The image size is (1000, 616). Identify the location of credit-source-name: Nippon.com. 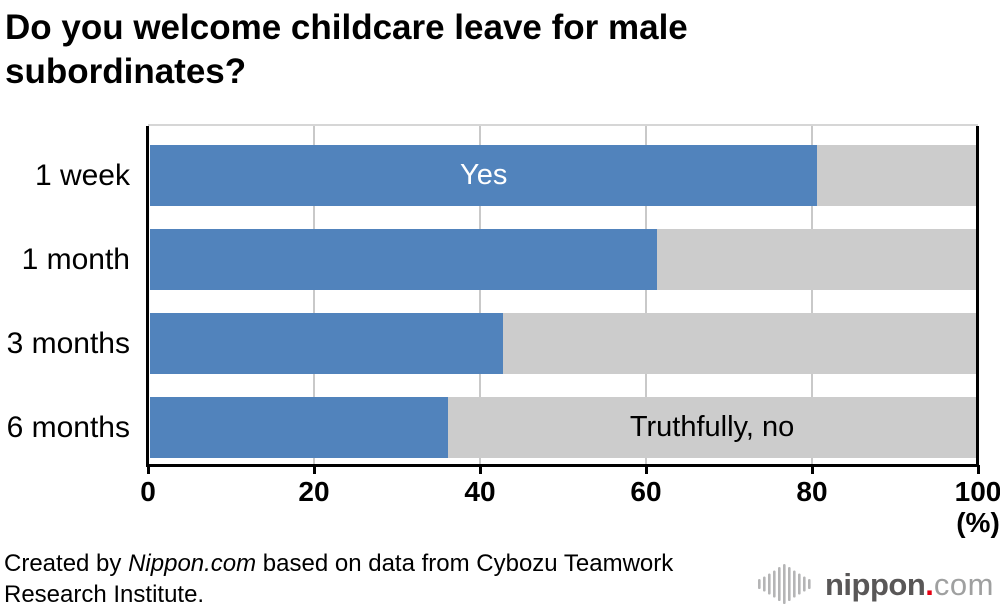
(192, 563).